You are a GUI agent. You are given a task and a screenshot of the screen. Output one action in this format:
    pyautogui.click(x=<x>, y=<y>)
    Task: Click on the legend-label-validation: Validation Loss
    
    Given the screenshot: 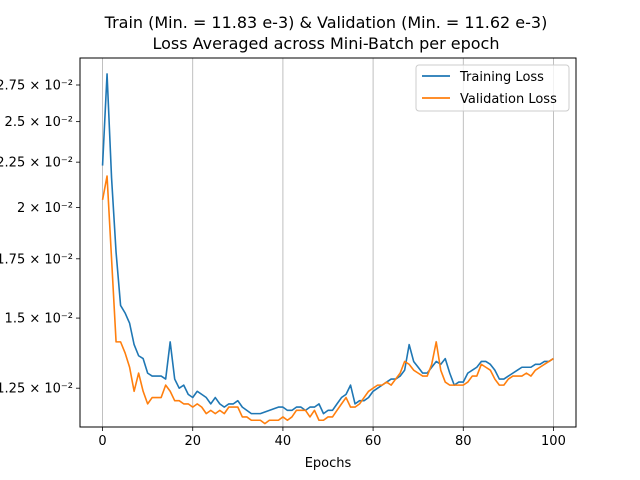 What is the action you would take?
    pyautogui.click(x=508, y=99)
    